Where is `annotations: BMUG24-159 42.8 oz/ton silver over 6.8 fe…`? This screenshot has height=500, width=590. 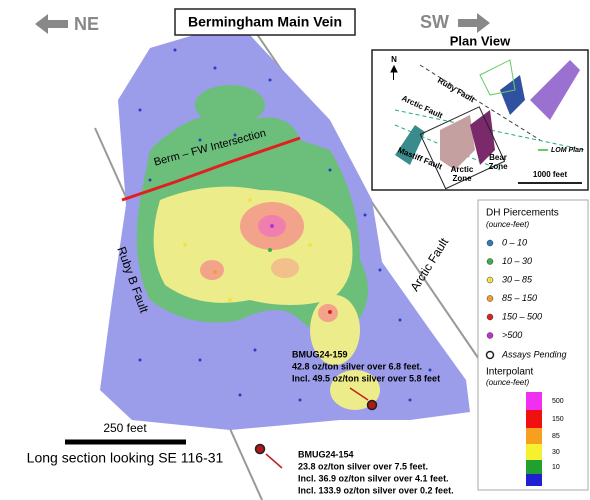 annotations: BMUG24-159 42.8 oz/ton silver over 6.8 fe… is located at coordinates (373, 422).